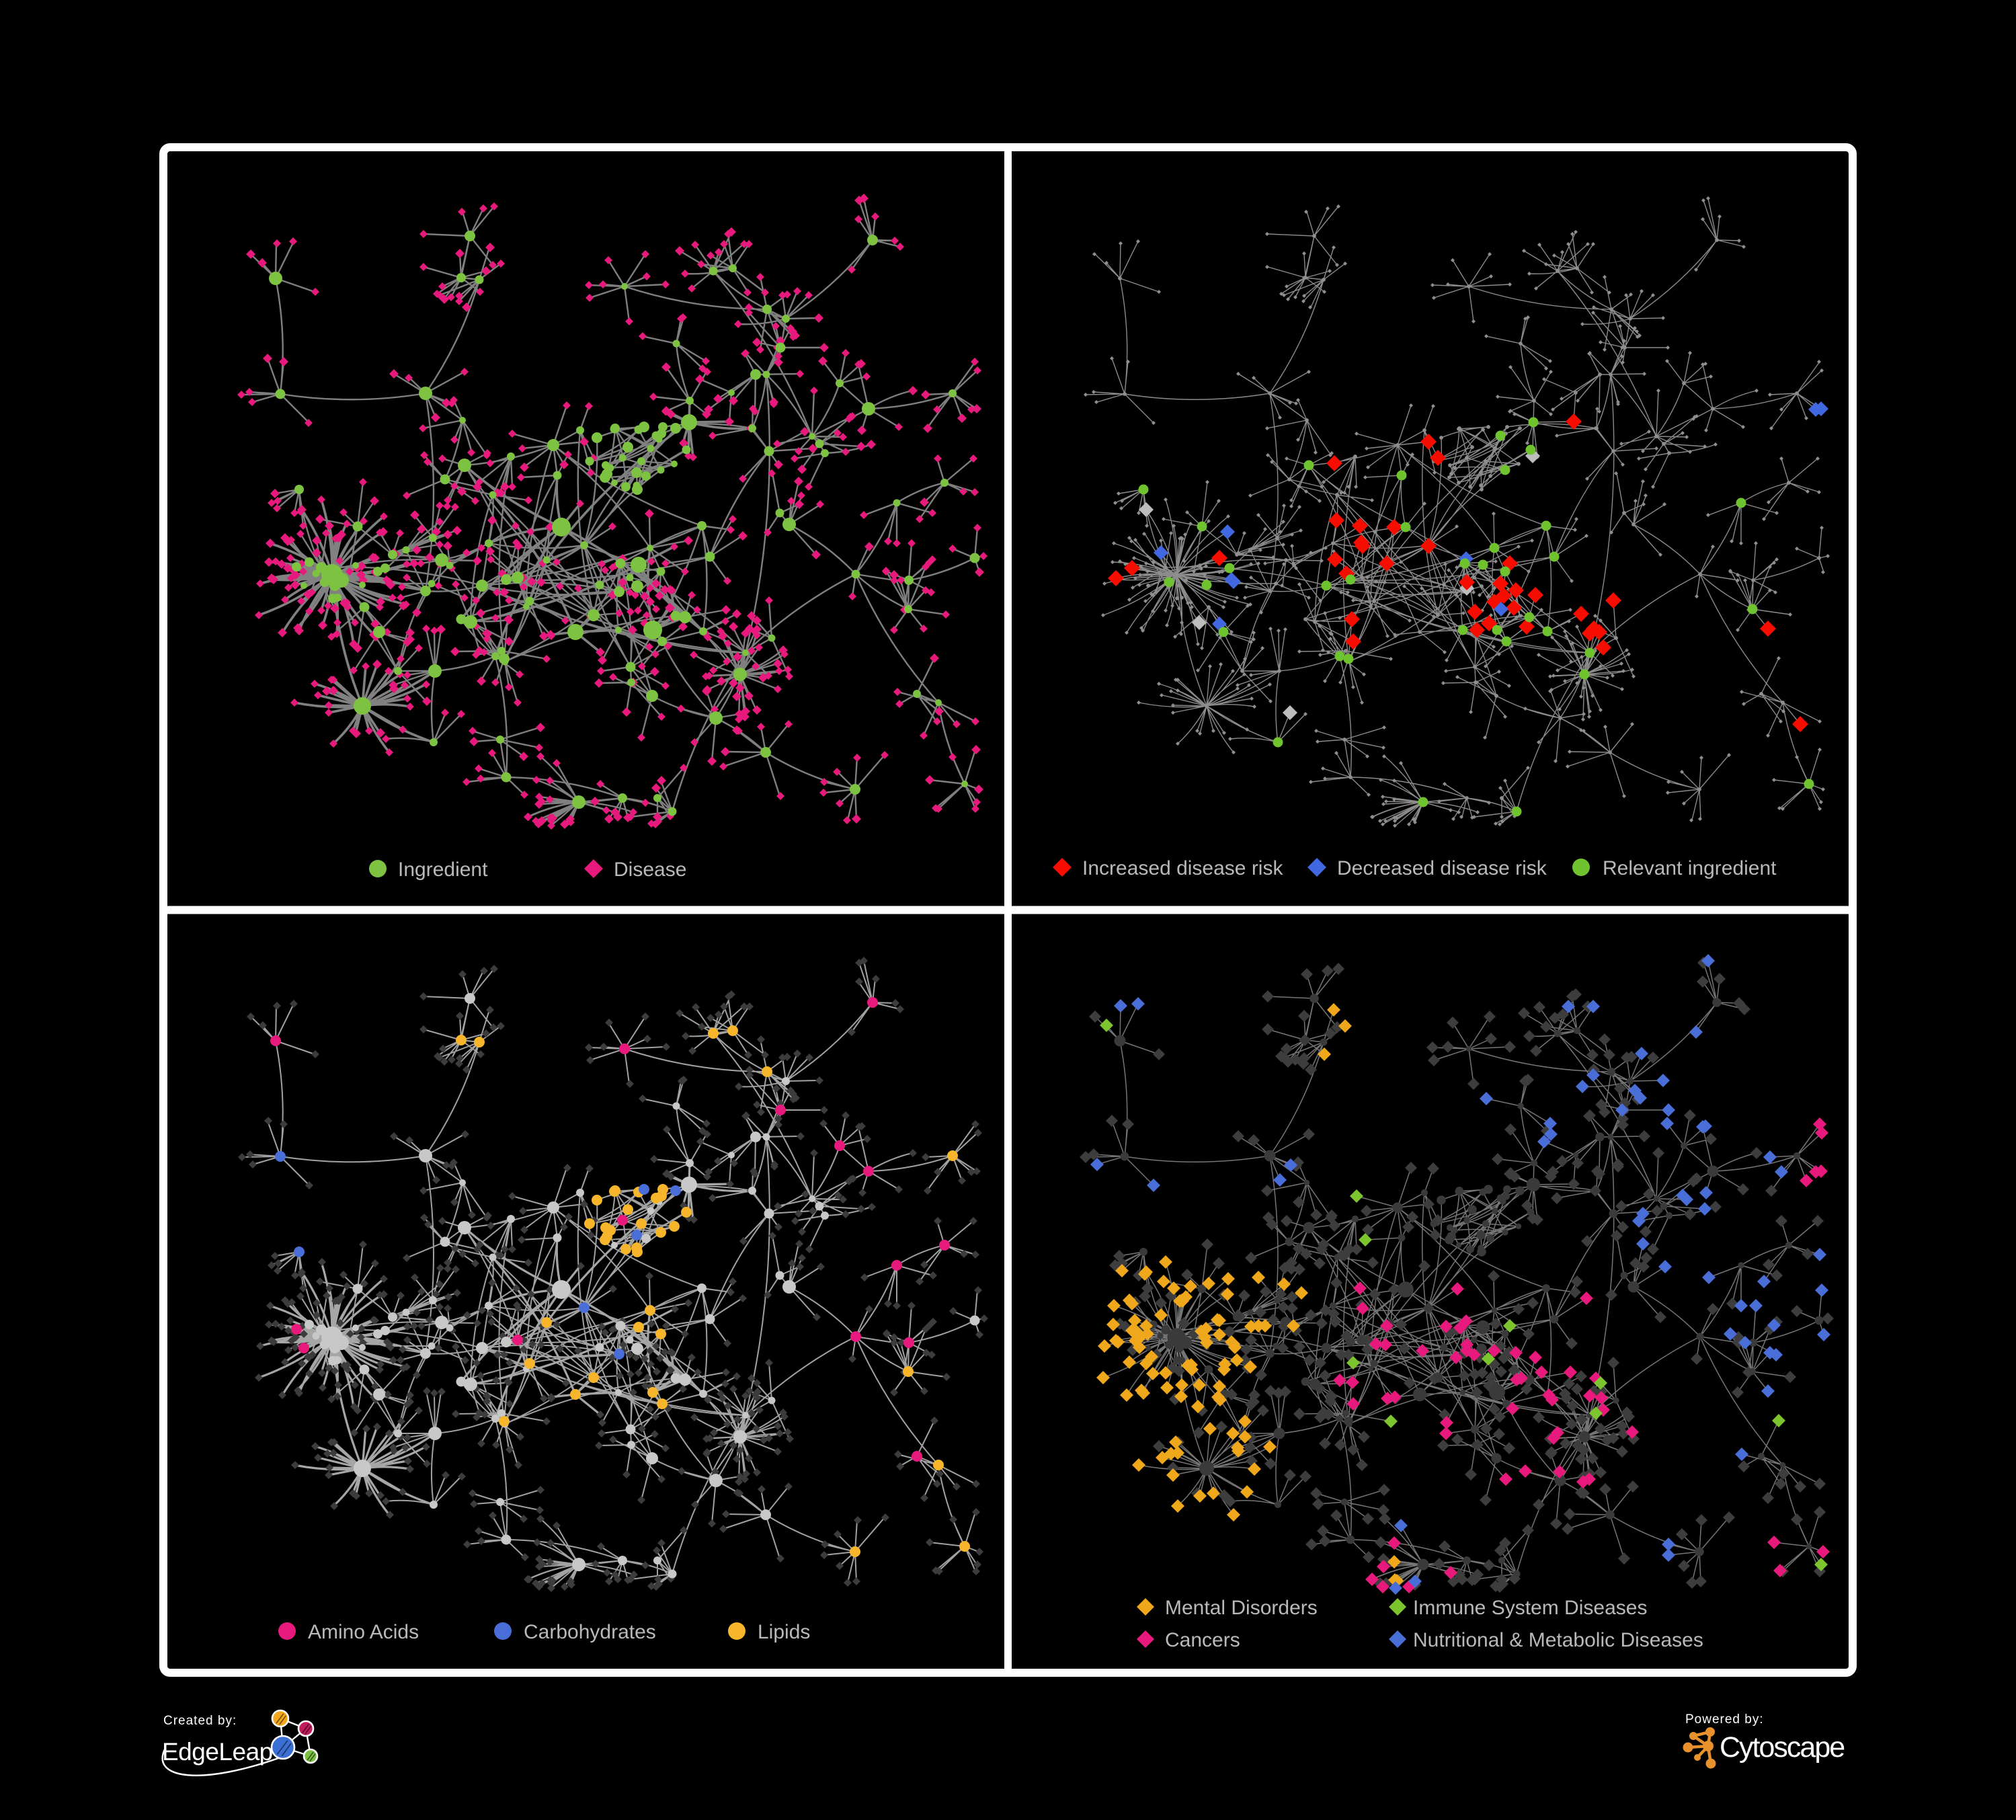 The width and height of the screenshot is (2016, 1820). What do you see at coordinates (1558, 1640) in the screenshot?
I see `svg-text:Nutritional & Metabolic Diseas: Nutritional & Metabolic Diseases` at bounding box center [1558, 1640].